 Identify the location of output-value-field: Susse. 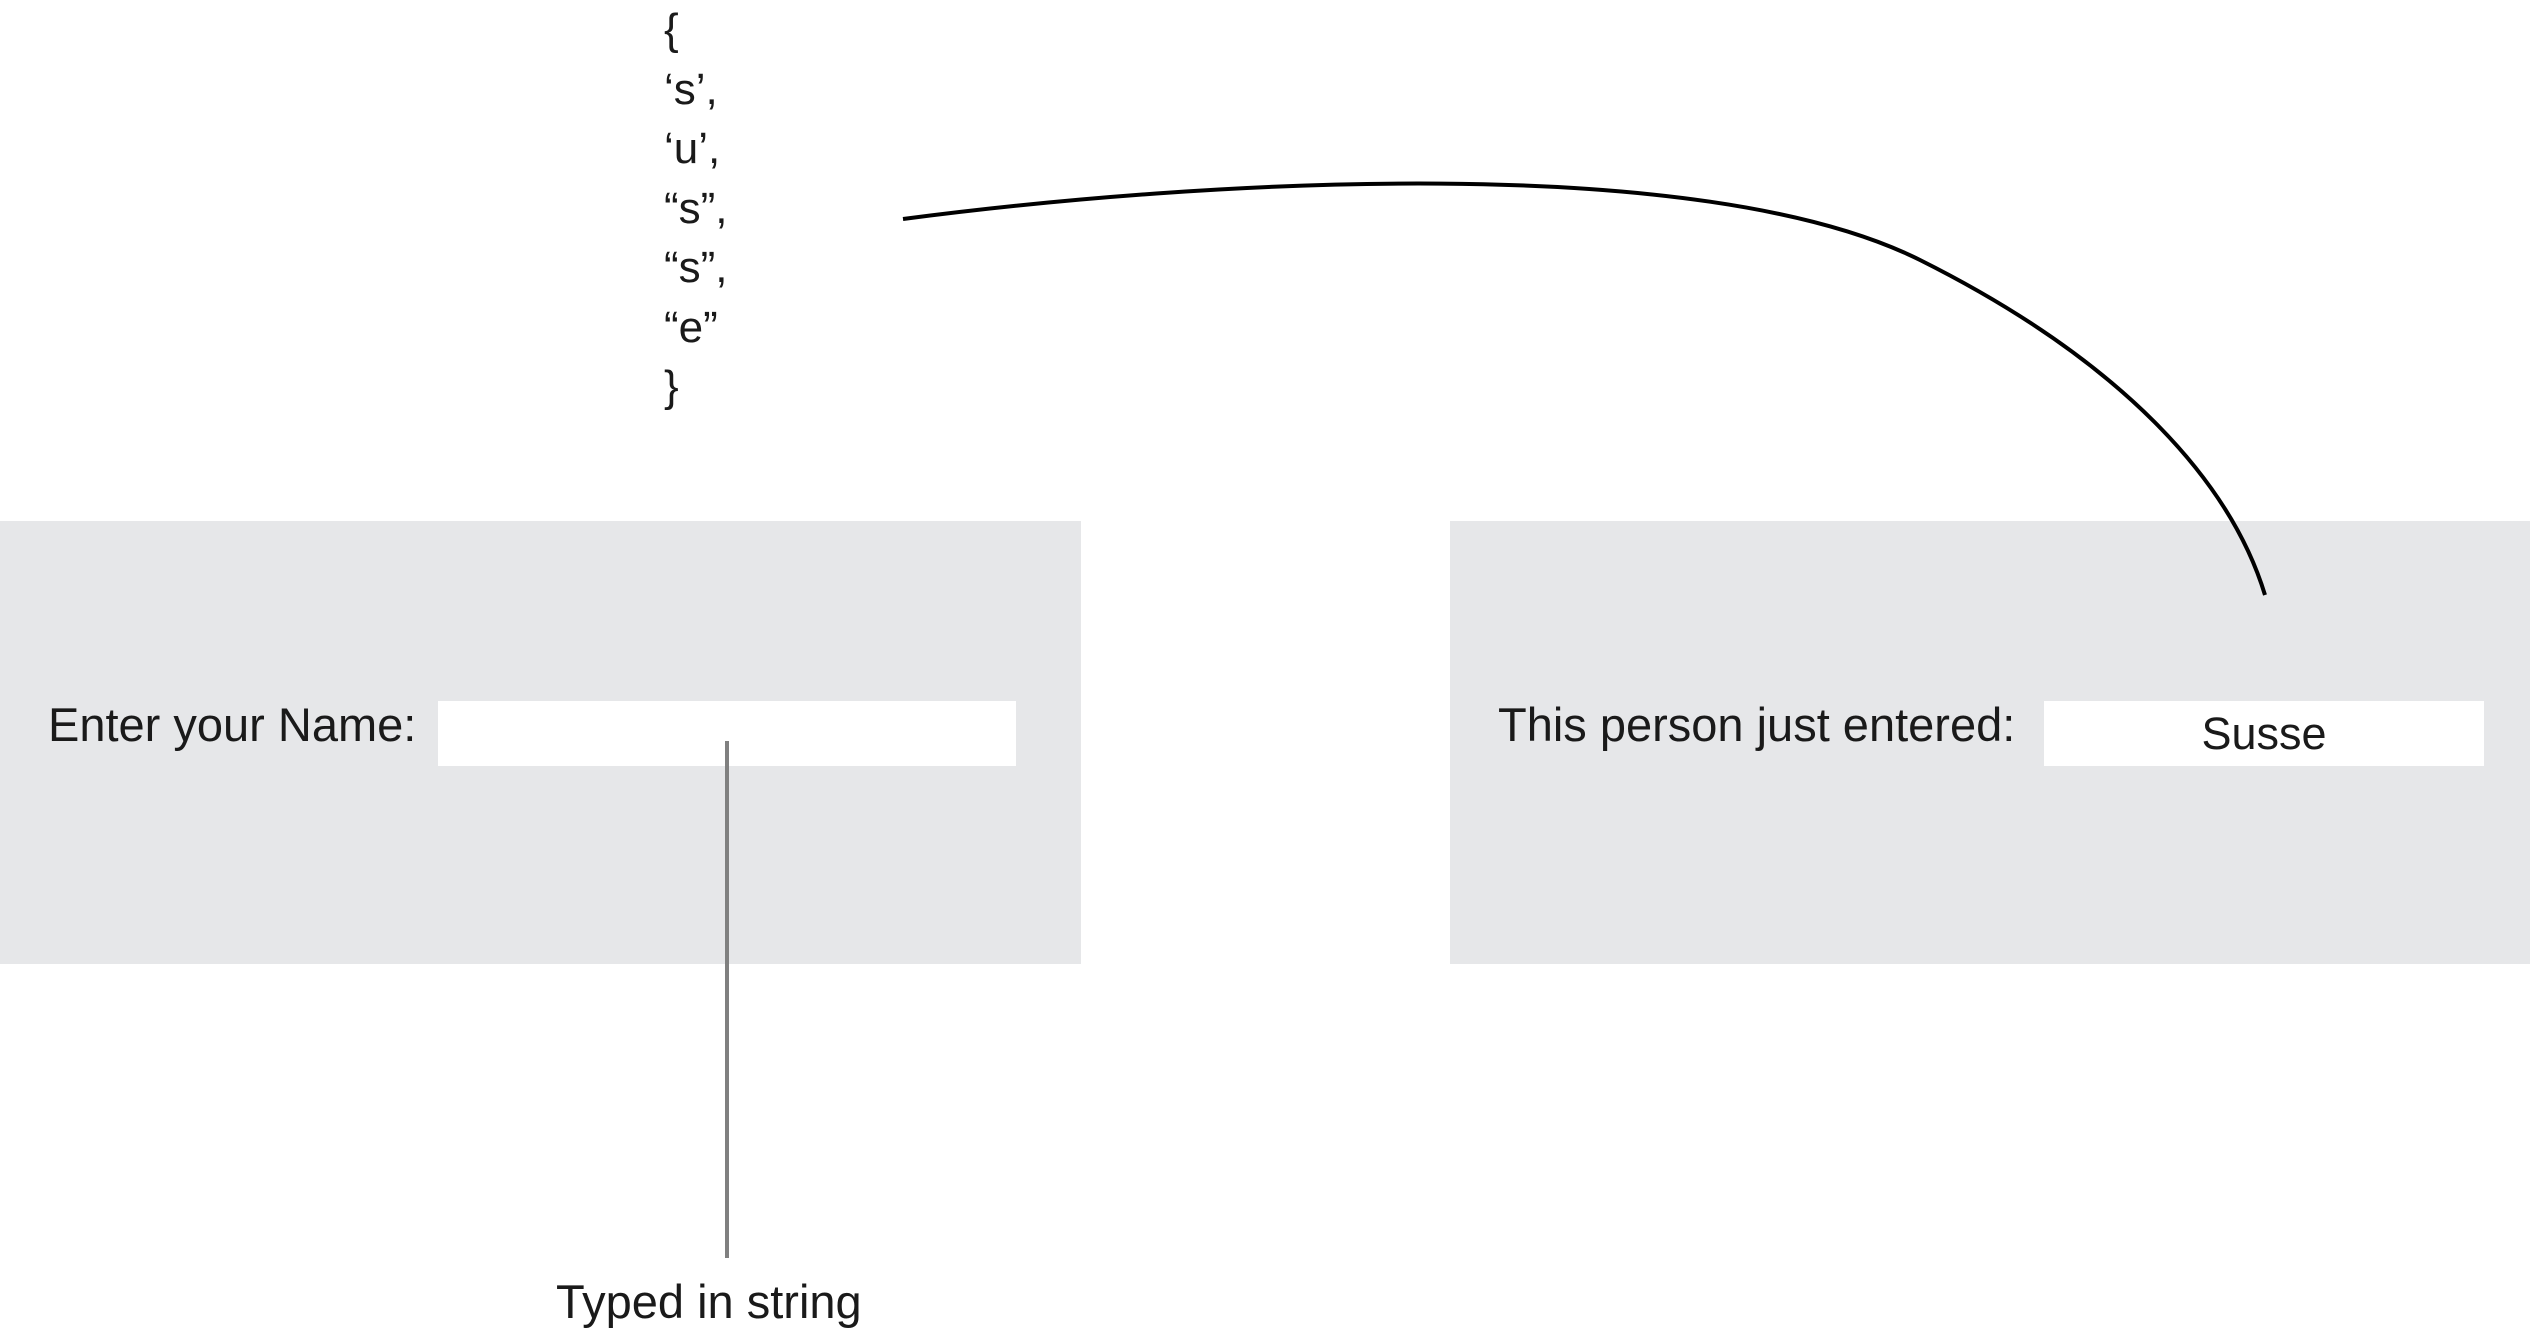
(2264, 733).